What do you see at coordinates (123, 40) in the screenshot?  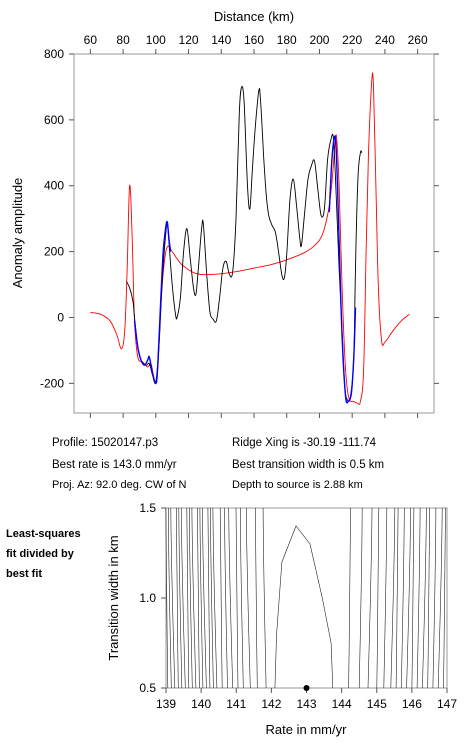 I see `x-tick-label: 80` at bounding box center [123, 40].